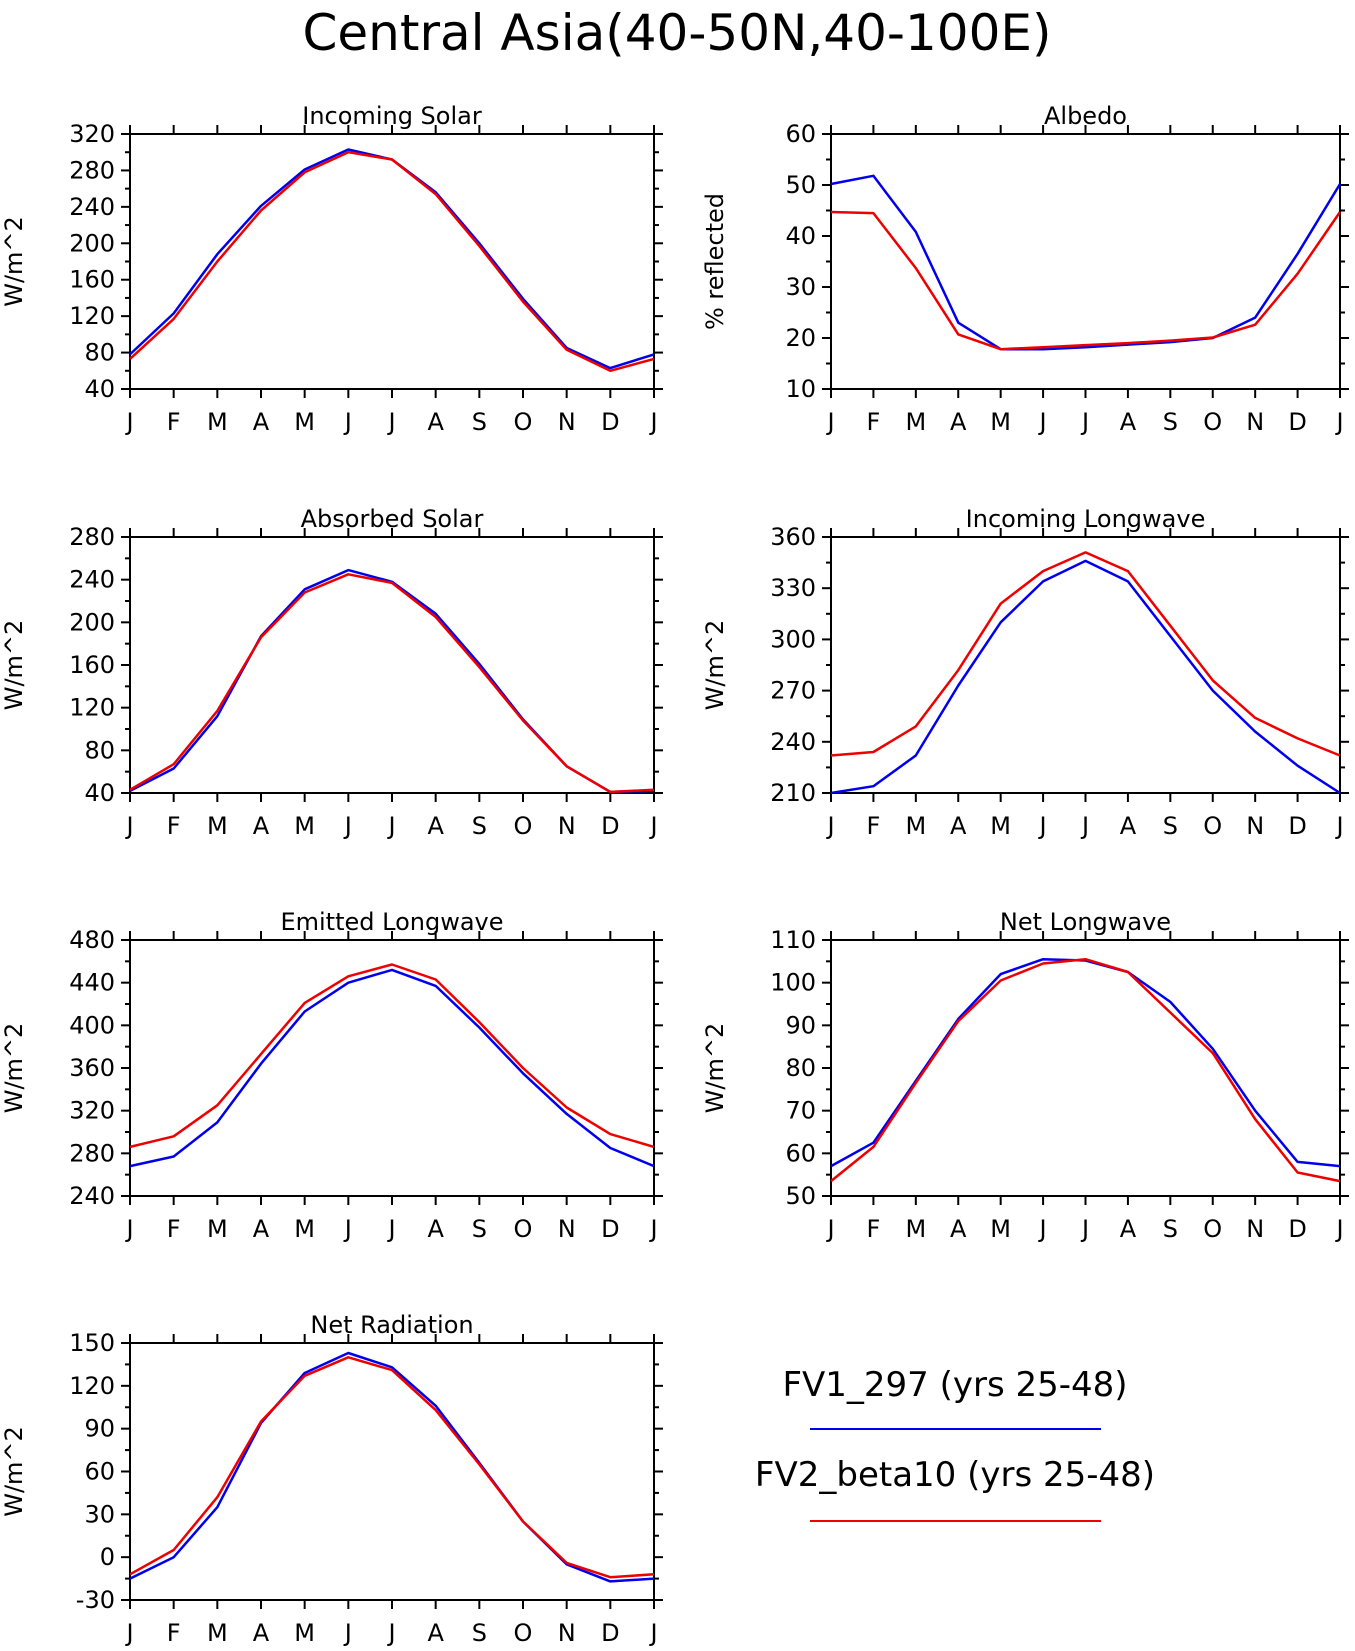 The image size is (1355, 1651). I want to click on y-tick-label: 200, so click(92, 243).